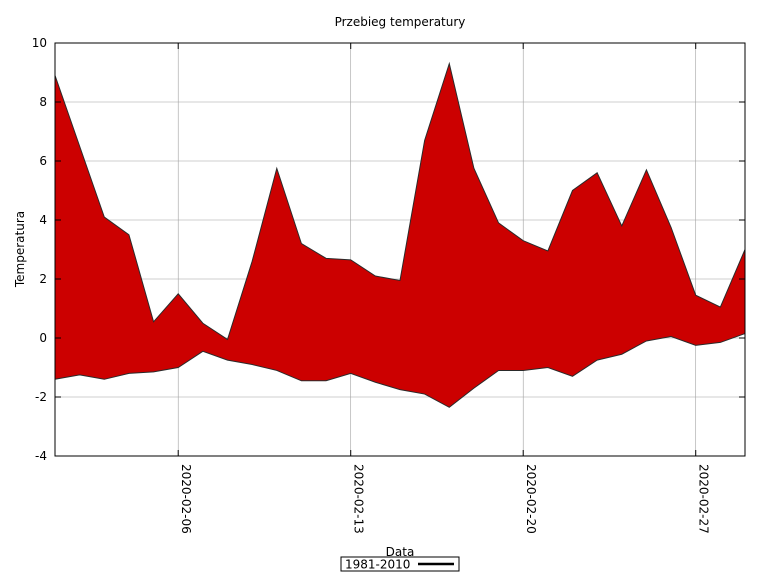 The height and width of the screenshot is (576, 768). I want to click on legend-box, so click(400, 564).